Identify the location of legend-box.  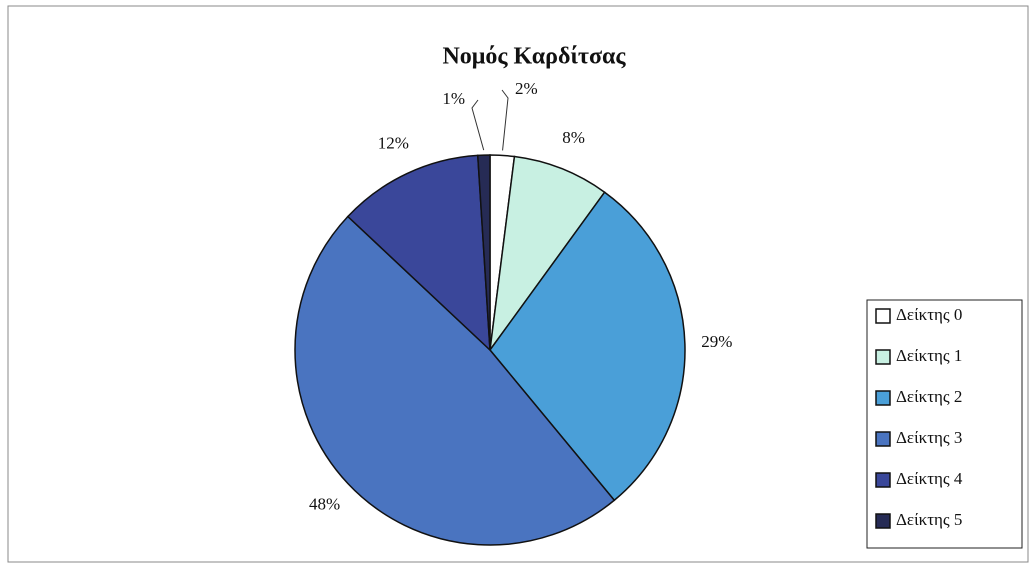
(944, 424).